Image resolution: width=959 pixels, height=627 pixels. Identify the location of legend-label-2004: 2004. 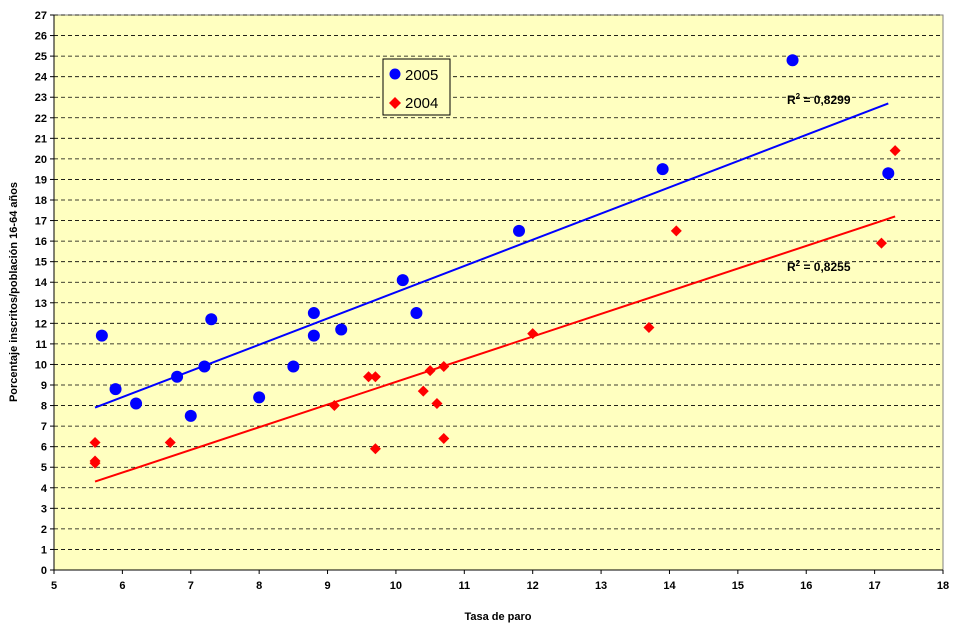
(421, 103).